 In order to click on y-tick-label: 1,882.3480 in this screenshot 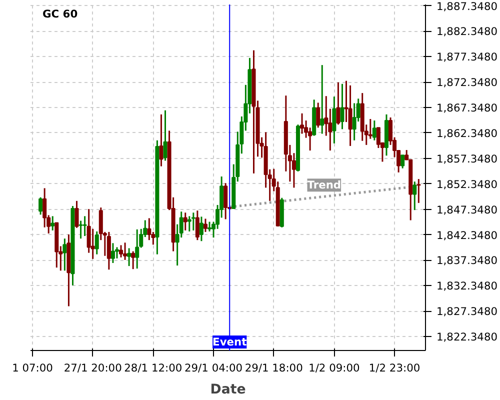, I will do `click(467, 31)`.